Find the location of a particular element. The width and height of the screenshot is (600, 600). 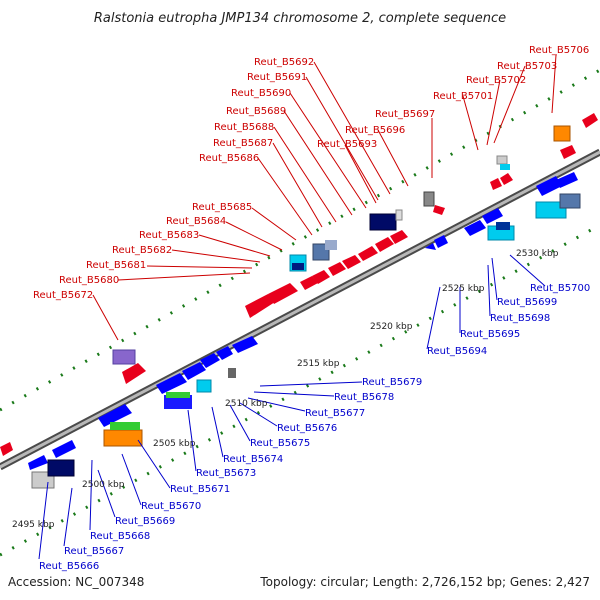

gene-label: Reut_B5666 is located at coordinates (69, 566).